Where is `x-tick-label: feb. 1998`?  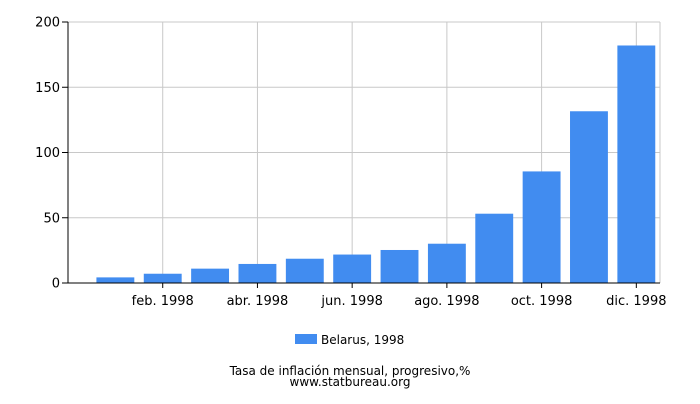 x-tick-label: feb. 1998 is located at coordinates (163, 301).